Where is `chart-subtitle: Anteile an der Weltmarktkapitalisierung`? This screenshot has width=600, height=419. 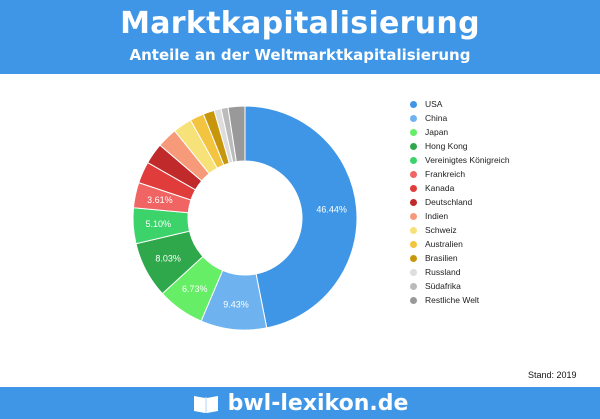 chart-subtitle: Anteile an der Weltmarktkapitalisierung is located at coordinates (300, 55).